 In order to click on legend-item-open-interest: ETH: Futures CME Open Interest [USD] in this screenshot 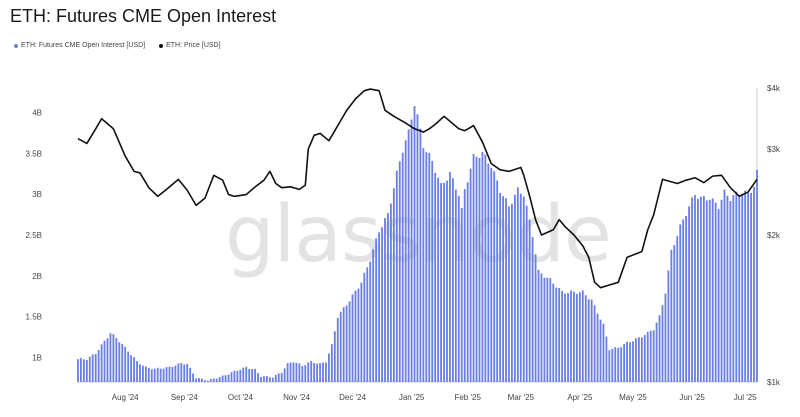, I will do `click(79, 45)`.